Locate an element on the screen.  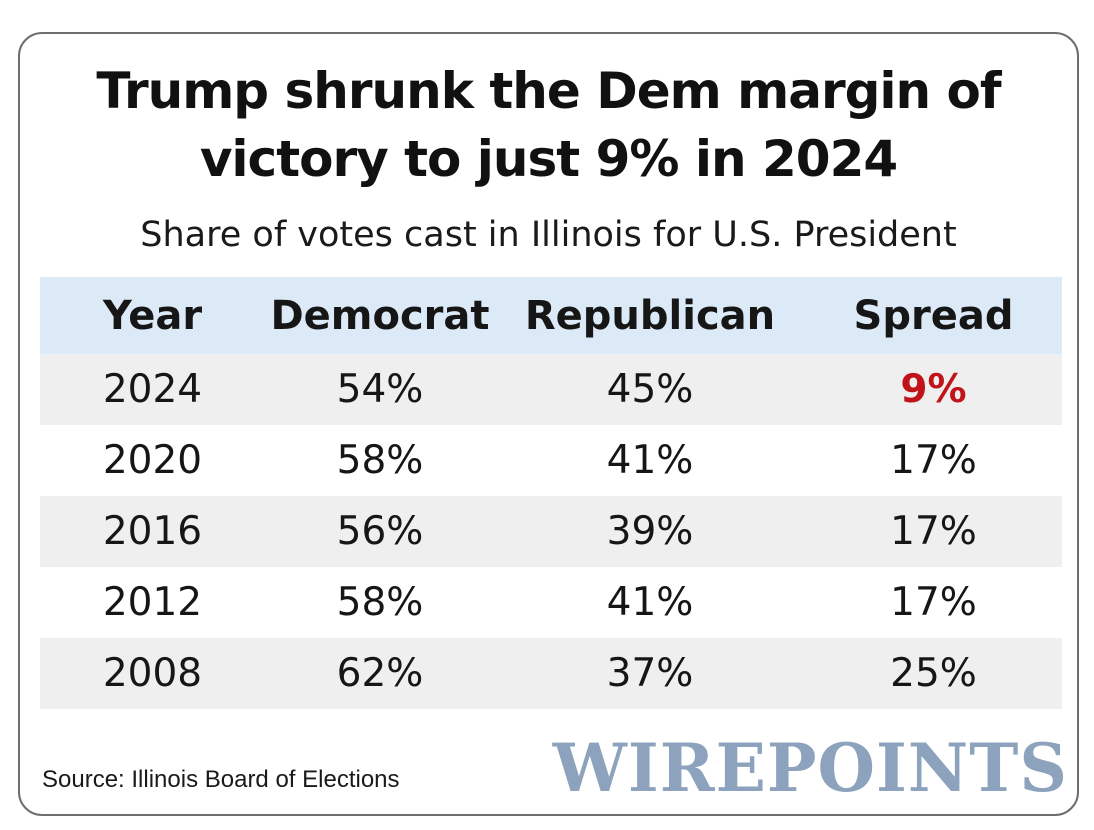
table-row: 2024 54% 45% 9% is located at coordinates (551, 389).